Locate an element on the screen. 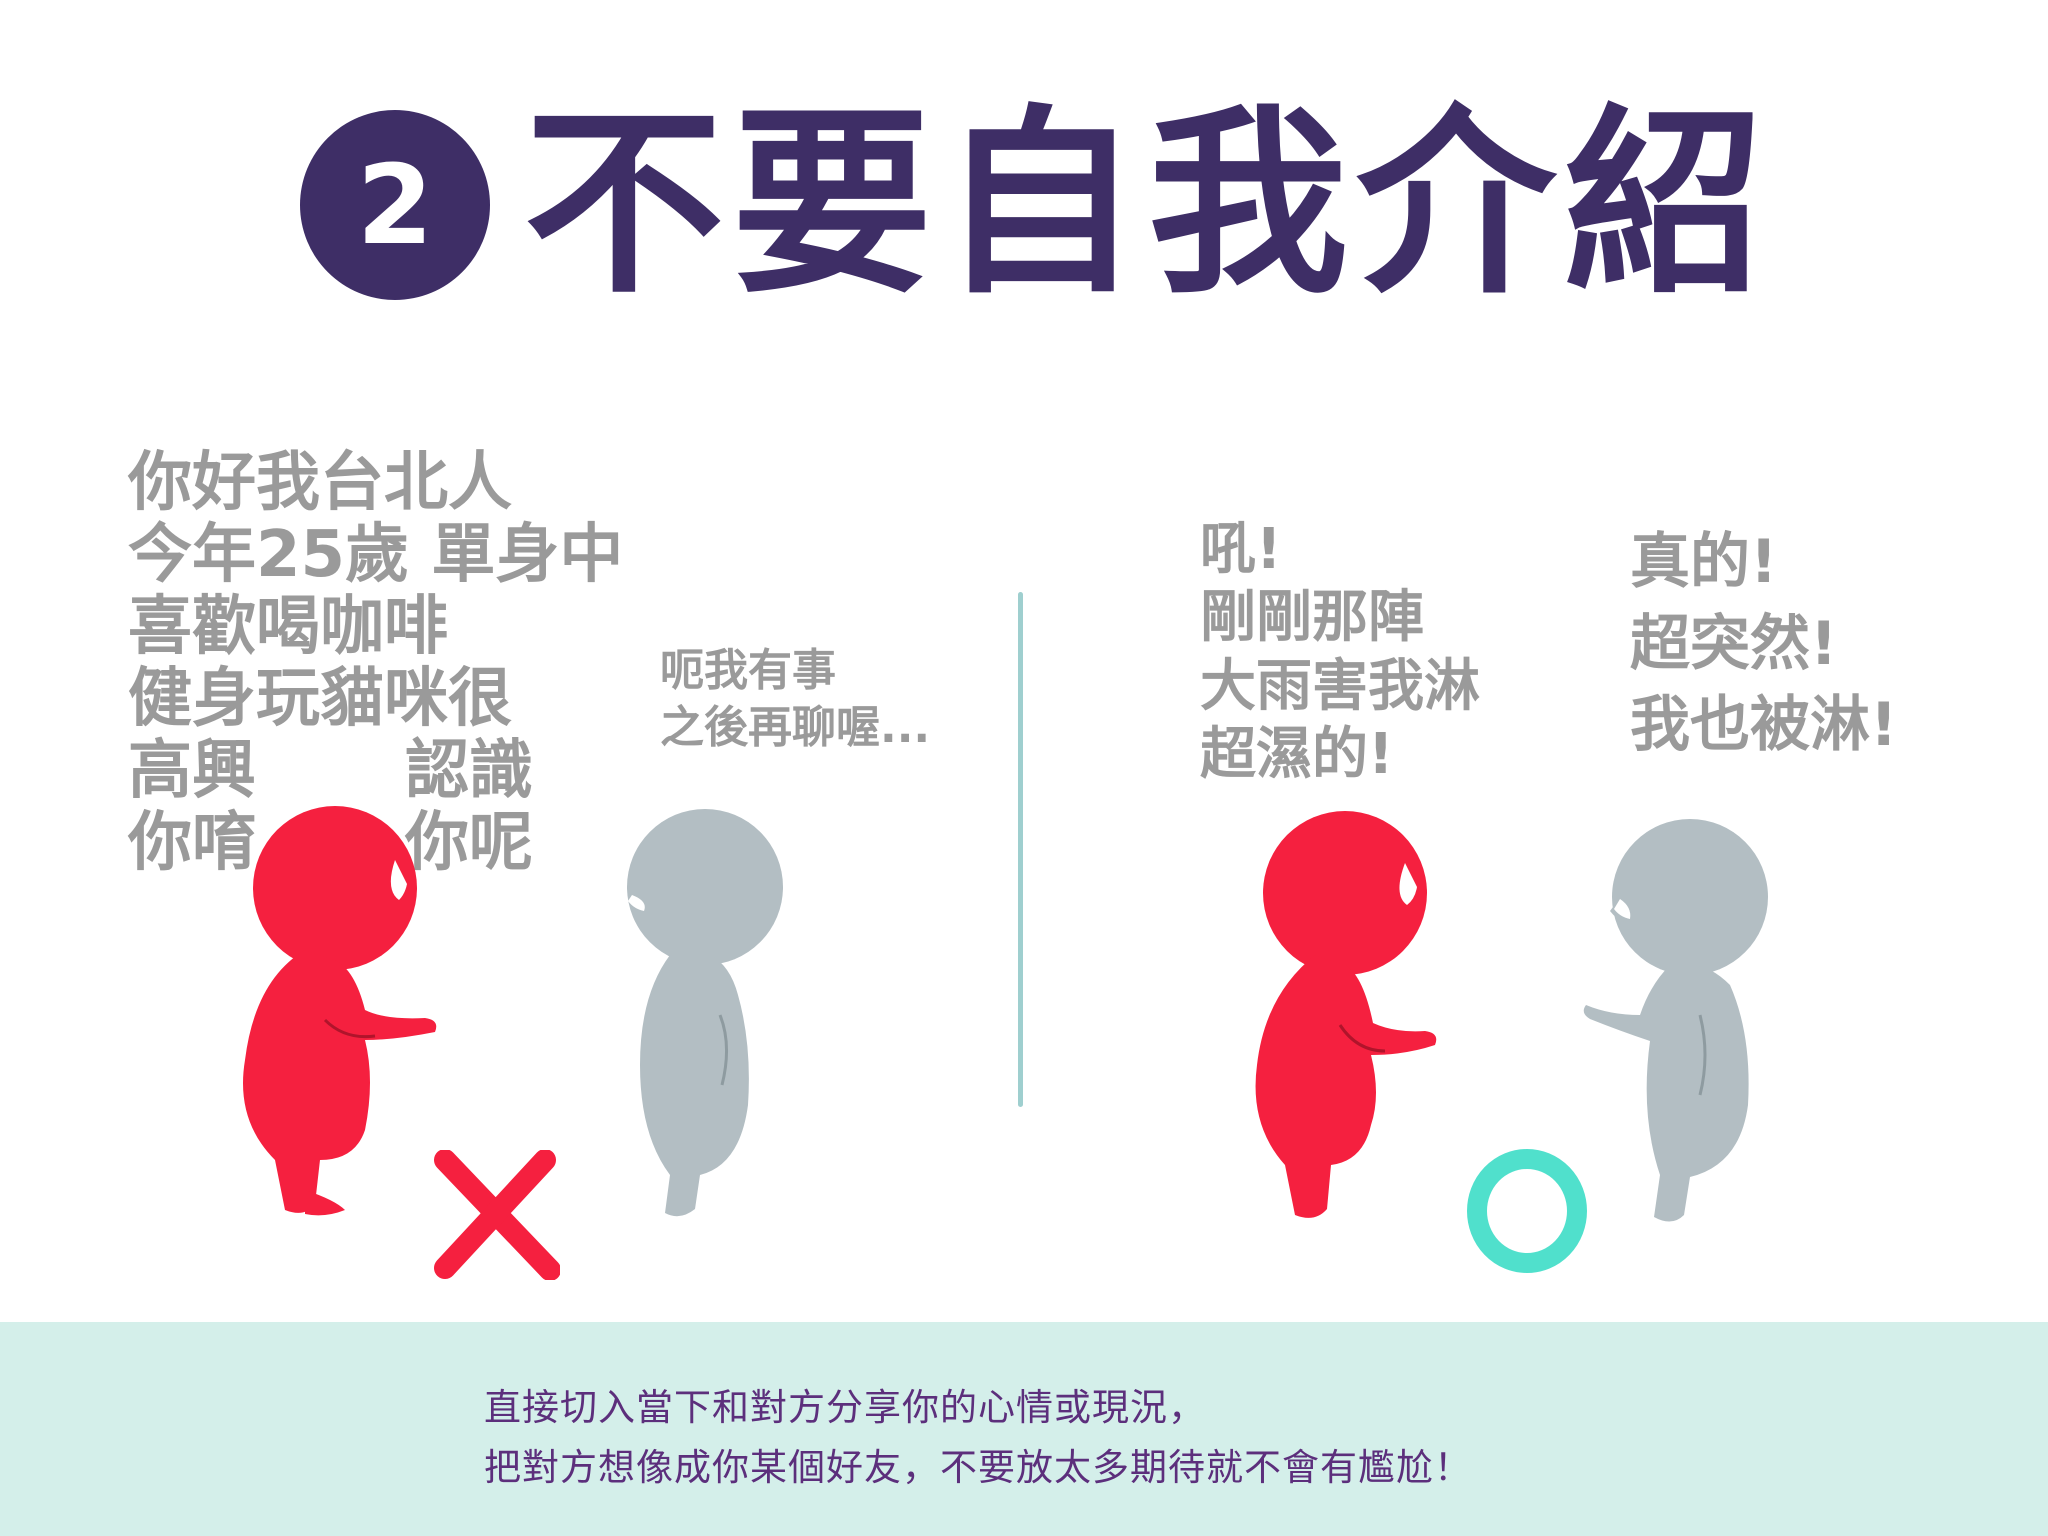 This screenshot has height=1536, width=2048. speech-line: 認識 is located at coordinates (469, 771).